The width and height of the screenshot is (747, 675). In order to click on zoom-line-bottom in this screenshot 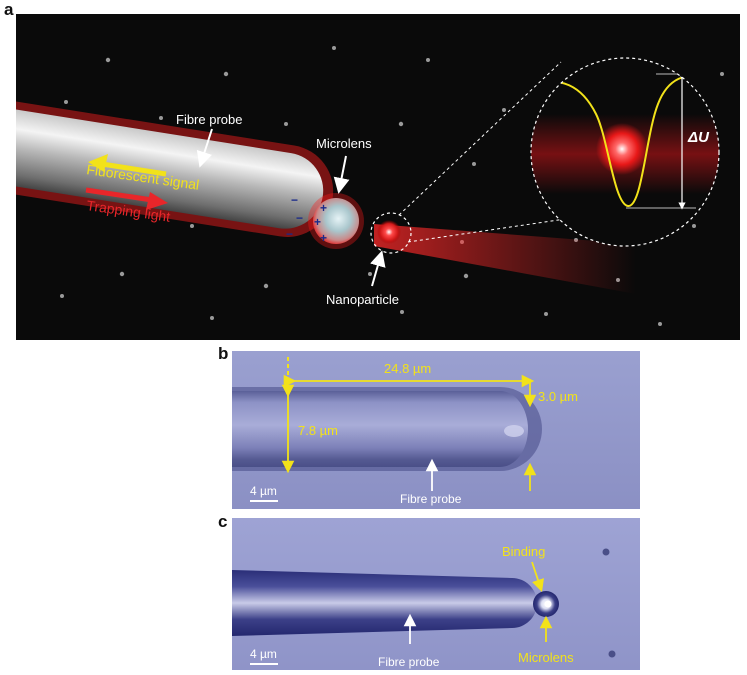, I will do `click(490, 230)`.